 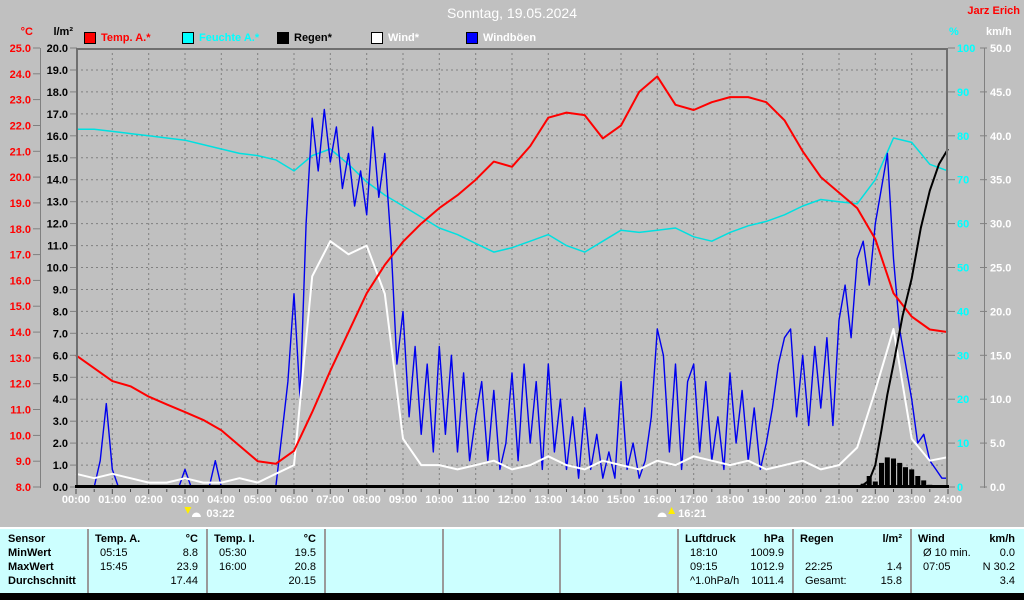 What do you see at coordinates (963, 181) in the screenshot?
I see `tick-label: 70` at bounding box center [963, 181].